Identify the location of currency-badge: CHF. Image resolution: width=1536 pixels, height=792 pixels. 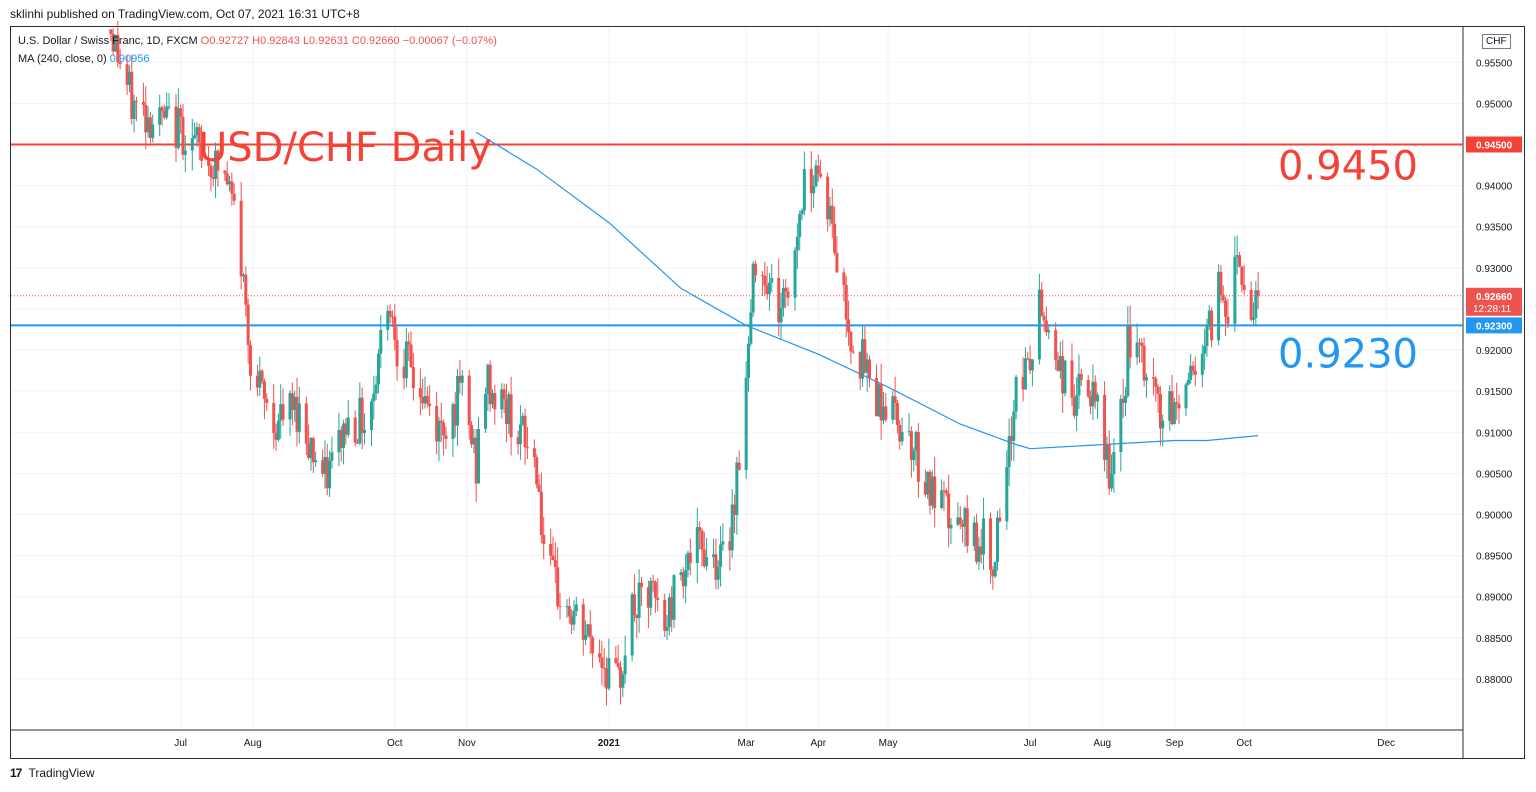
(1496, 41).